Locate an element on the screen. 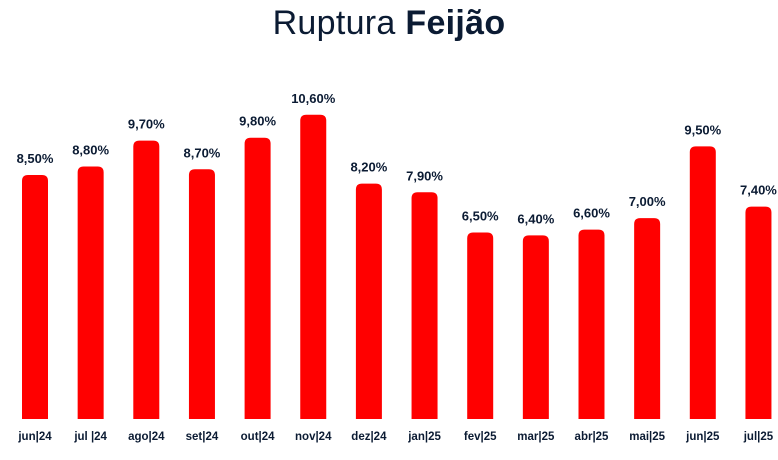 The height and width of the screenshot is (460, 778). chart-title-bold: Feijão is located at coordinates (455, 23).